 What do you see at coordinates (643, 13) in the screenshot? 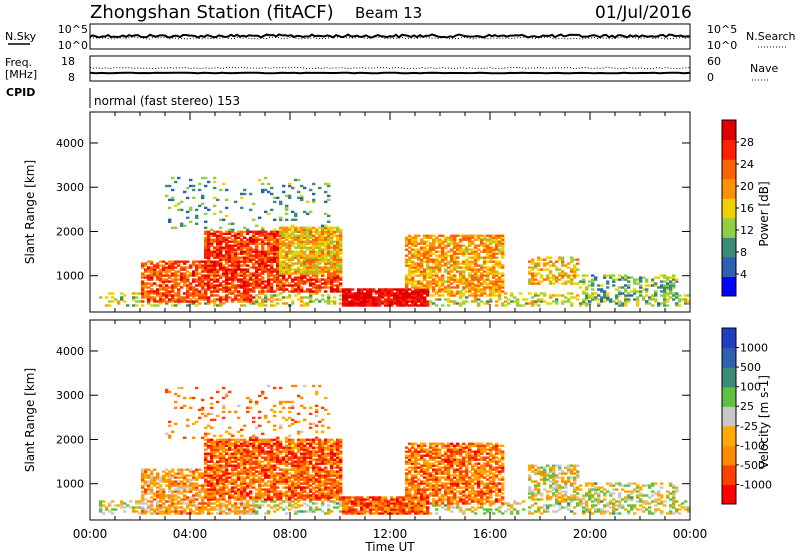
I see `date-label: 01/Jul/2016` at bounding box center [643, 13].